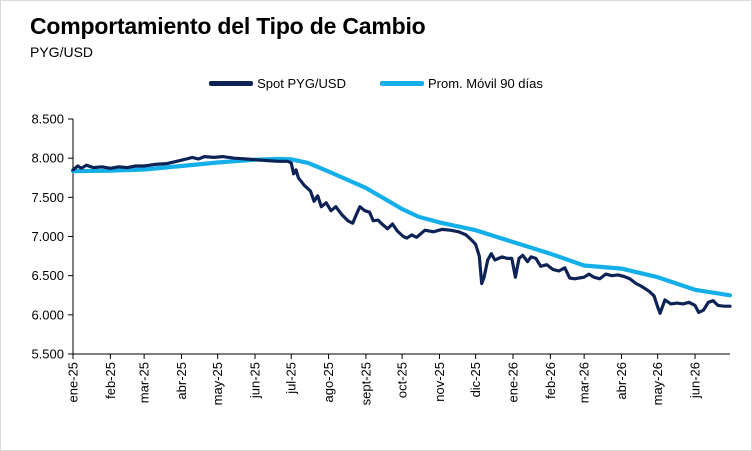  Describe the element at coordinates (110, 380) in the screenshot. I see `x-tick-label: feb-25` at that location.